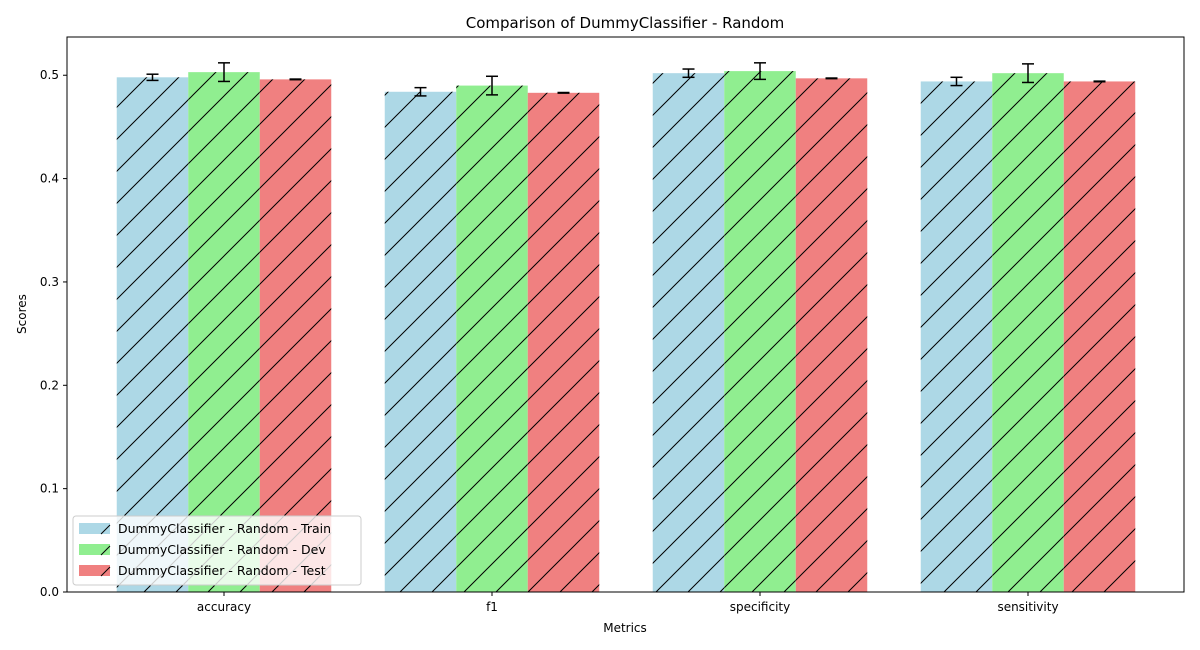 Image resolution: width=1200 pixels, height=650 pixels. What do you see at coordinates (222, 549) in the screenshot?
I see `legend-label: DummyClassifier - Random - Dev` at bounding box center [222, 549].